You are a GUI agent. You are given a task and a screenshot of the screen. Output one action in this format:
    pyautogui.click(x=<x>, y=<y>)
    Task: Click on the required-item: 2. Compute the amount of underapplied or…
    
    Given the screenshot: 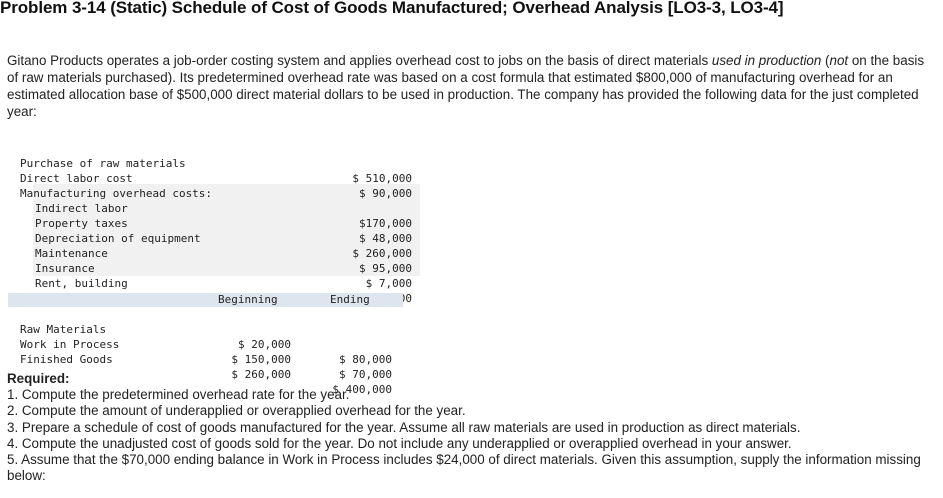 What is the action you would take?
    pyautogui.click(x=236, y=411)
    